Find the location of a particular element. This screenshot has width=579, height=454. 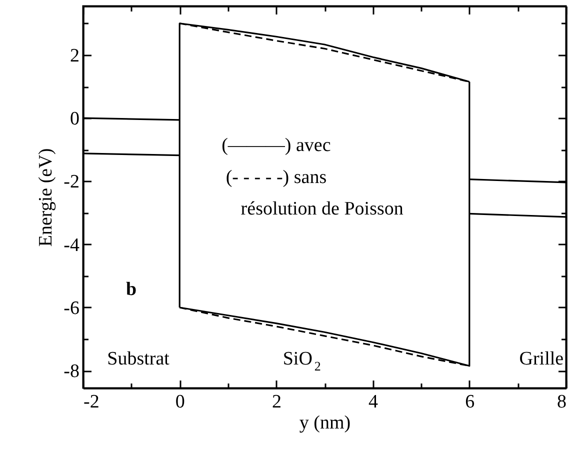

y-tick-label: -8 is located at coordinates (72, 371).